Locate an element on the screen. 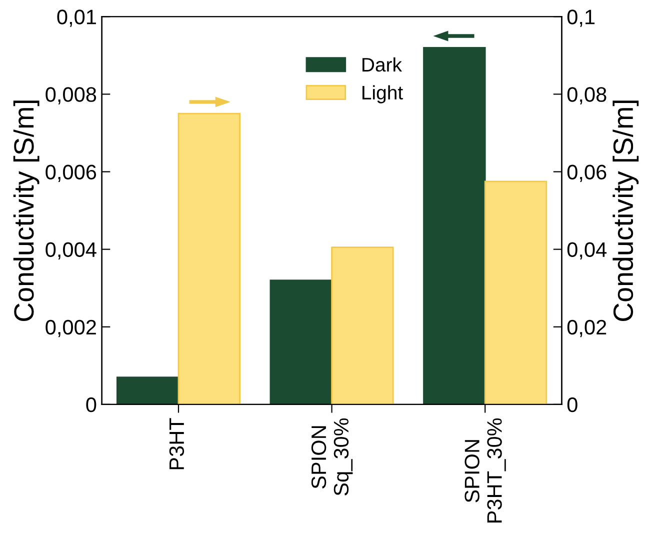 Image resolution: width=657 pixels, height=554 pixels. y2-tick-label: 0,02 is located at coordinates (586, 329).